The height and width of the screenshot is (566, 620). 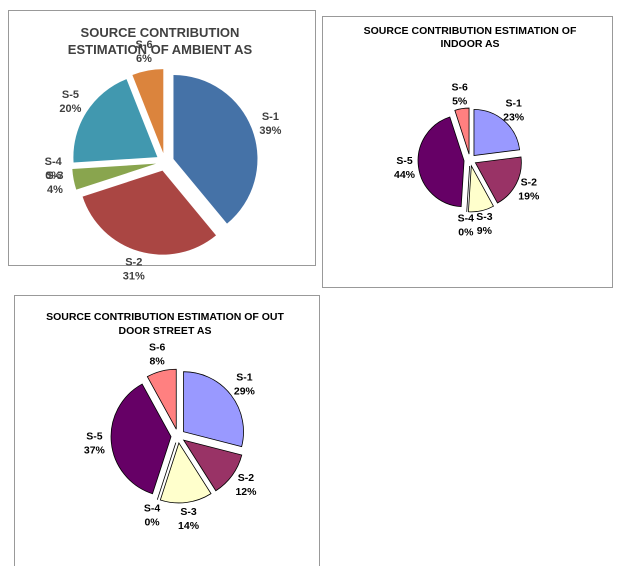 I want to click on data-label: 6%, so click(x=144, y=59).